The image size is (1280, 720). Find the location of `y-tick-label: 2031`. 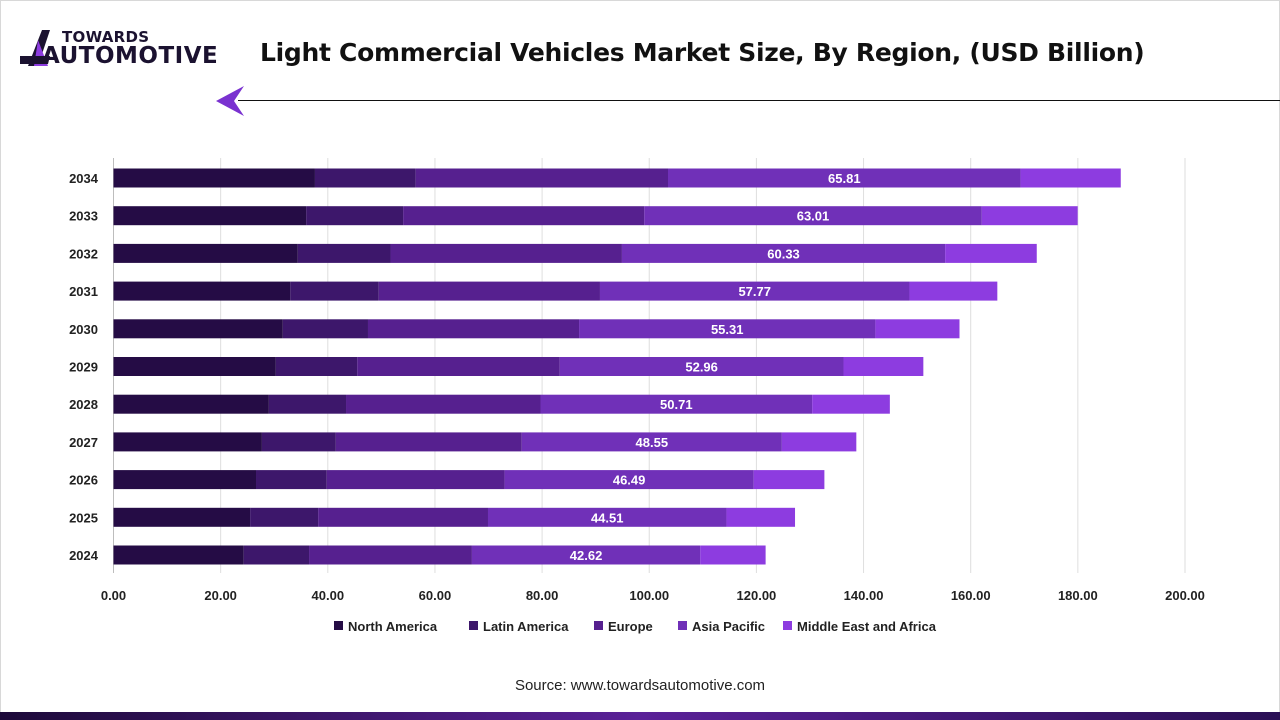

y-tick-label: 2031 is located at coordinates (83, 291).